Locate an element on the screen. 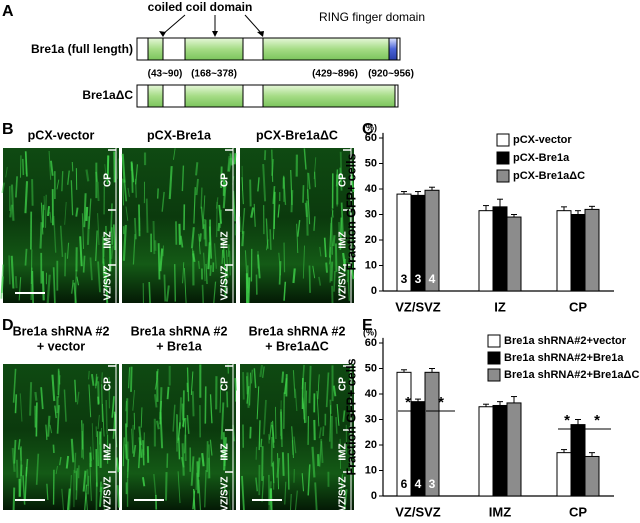 This screenshot has width=640, height=523. zone-label: VZ/SVZ is located at coordinates (225, 493).